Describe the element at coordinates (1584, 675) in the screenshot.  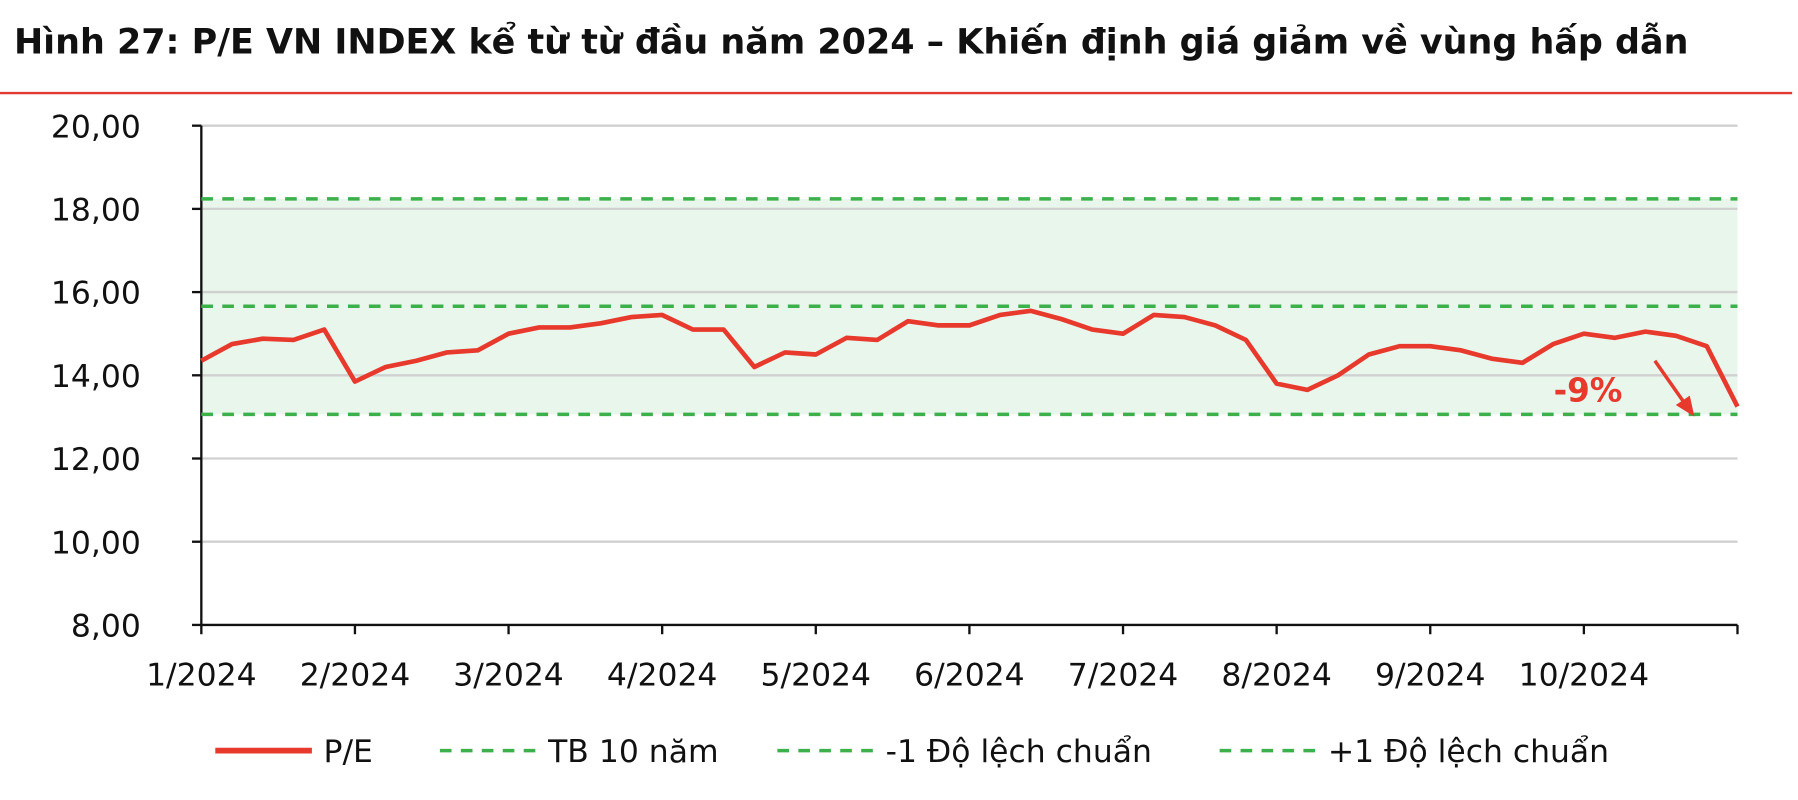
I see `x-tick-label: 10/2024` at that location.